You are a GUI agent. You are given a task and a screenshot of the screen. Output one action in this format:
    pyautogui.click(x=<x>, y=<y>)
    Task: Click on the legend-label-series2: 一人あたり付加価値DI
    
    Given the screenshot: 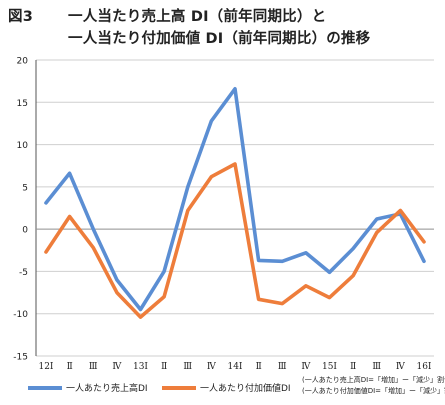 What is the action you would take?
    pyautogui.click(x=245, y=389)
    